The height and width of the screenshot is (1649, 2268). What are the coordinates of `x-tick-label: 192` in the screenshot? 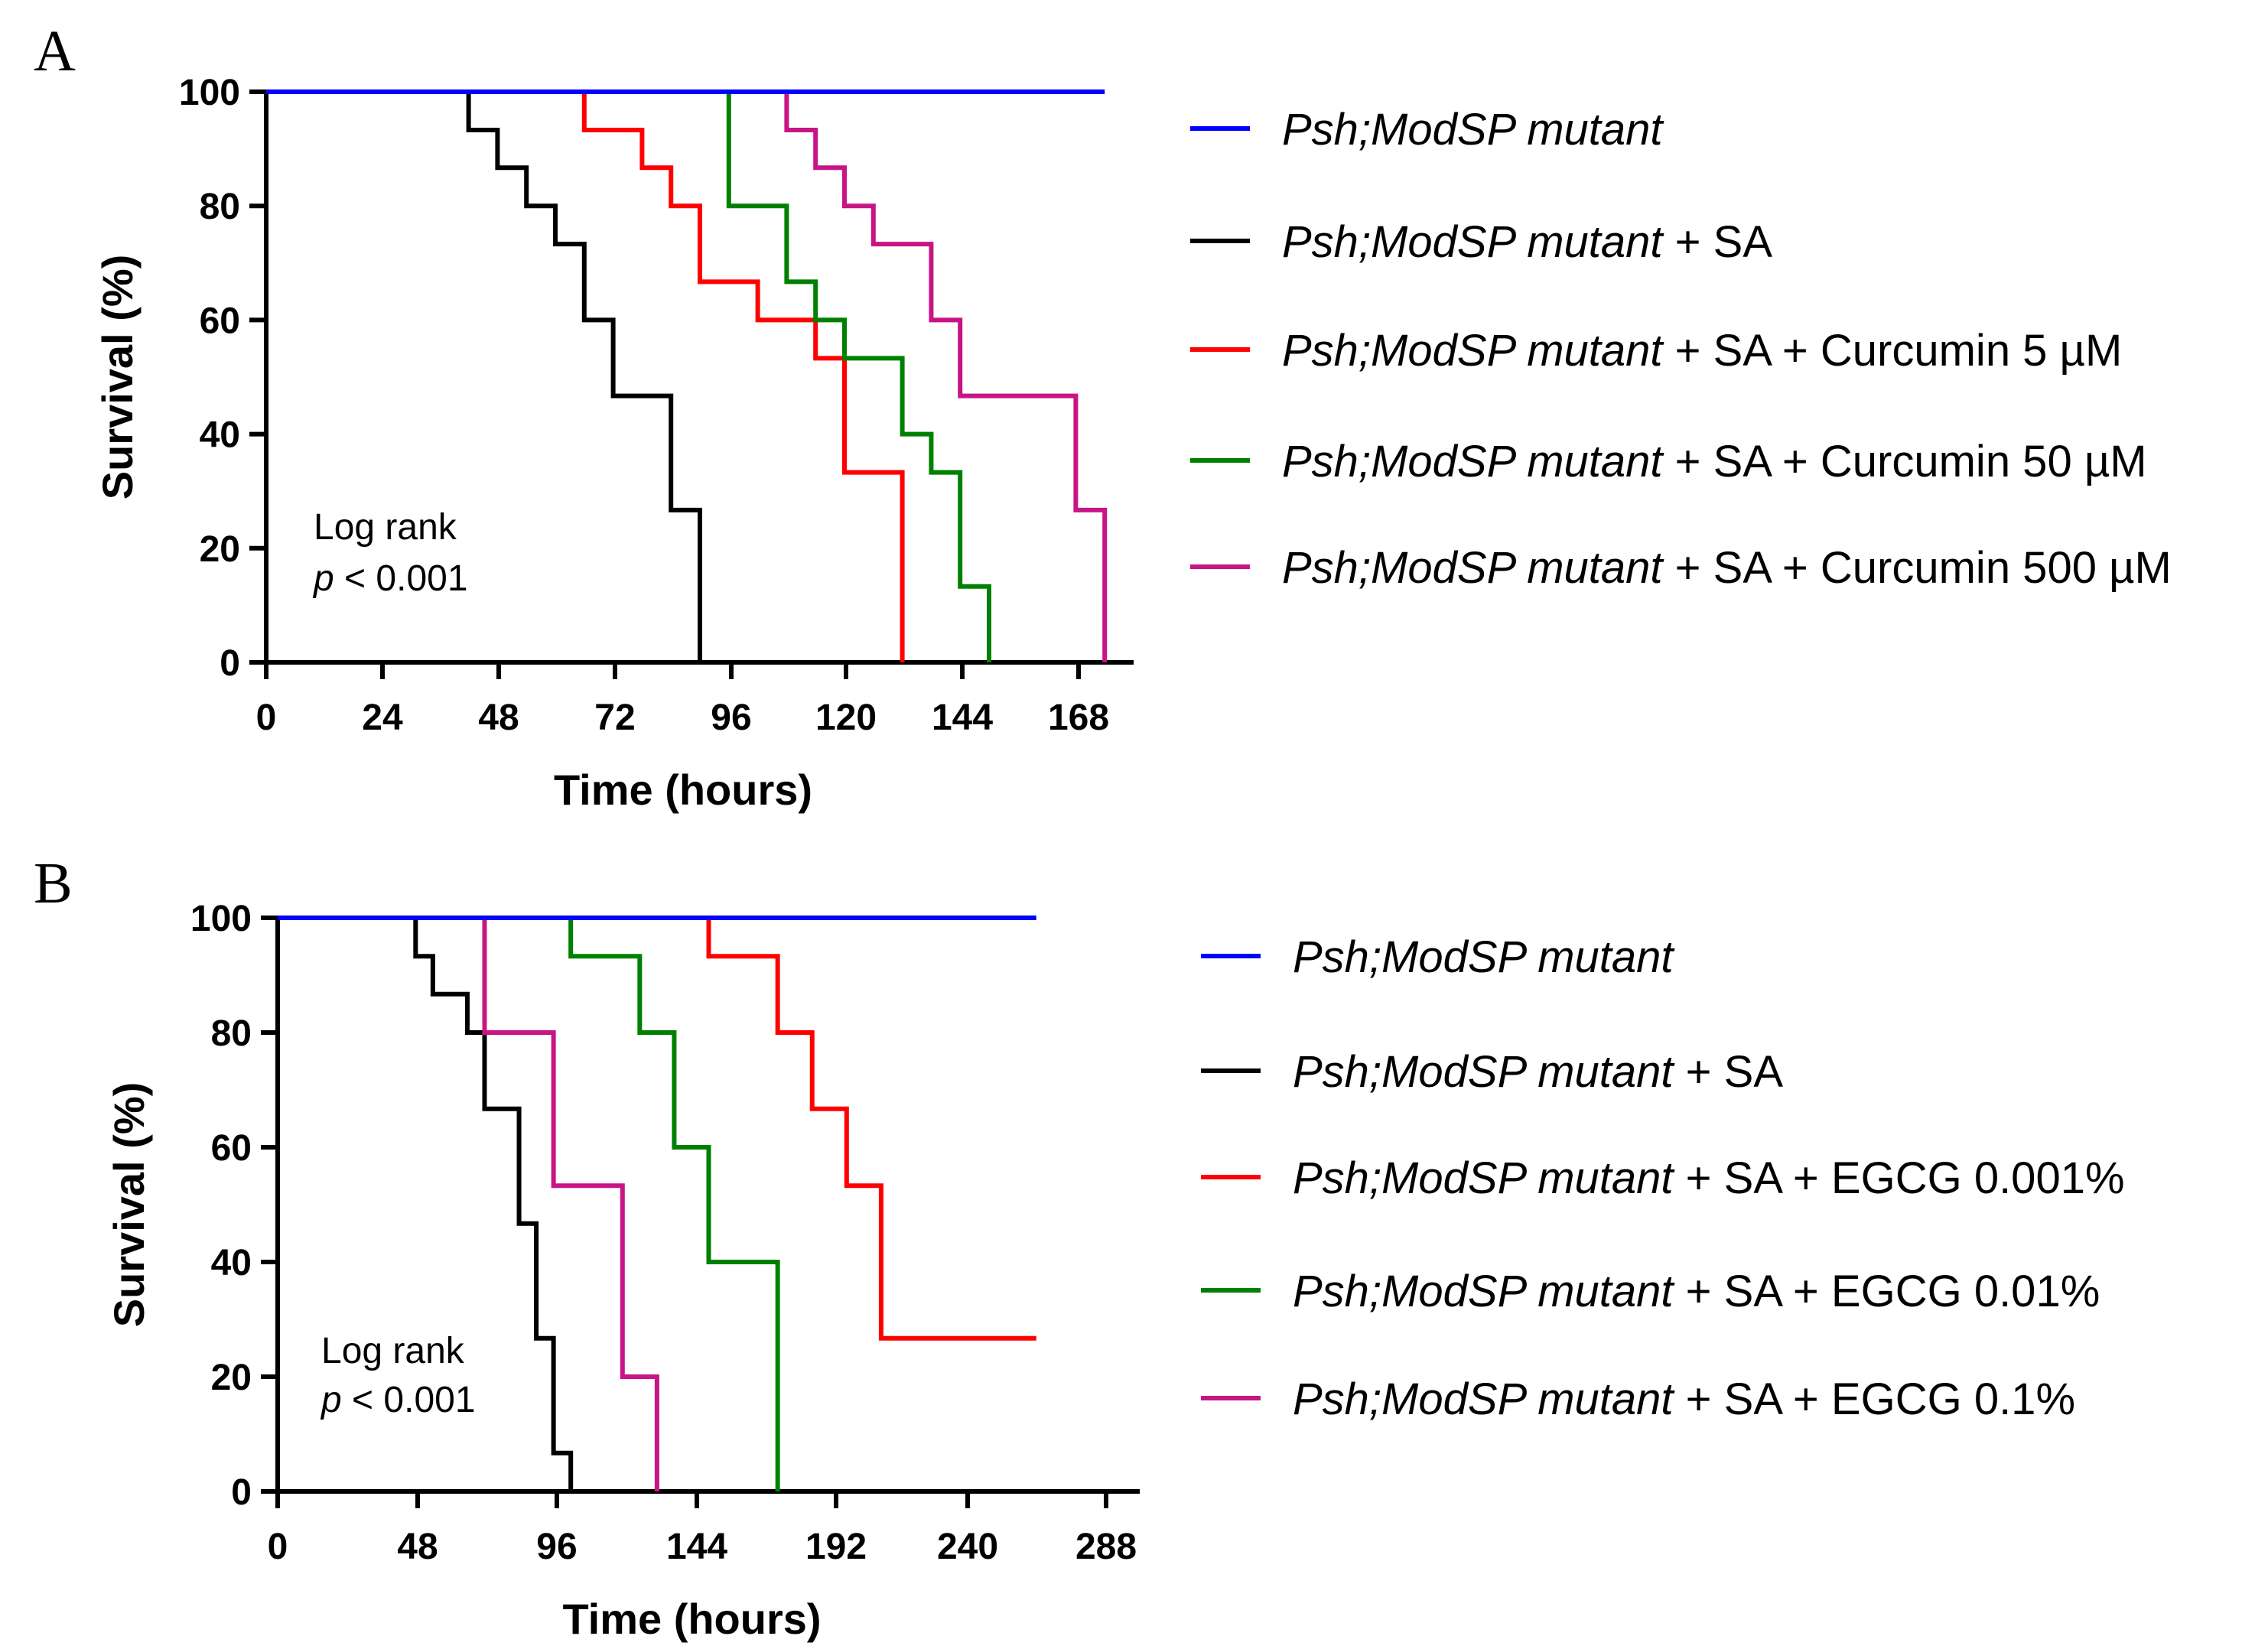 It's located at (836, 1547).